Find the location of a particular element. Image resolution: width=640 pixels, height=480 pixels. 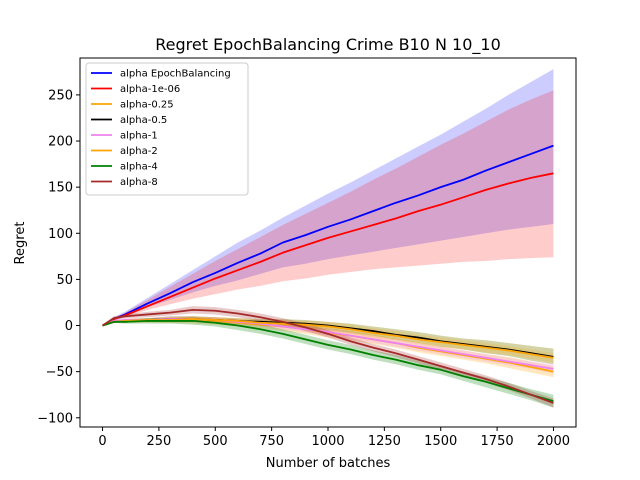

x-tick-label: 1250 is located at coordinates (384, 441).